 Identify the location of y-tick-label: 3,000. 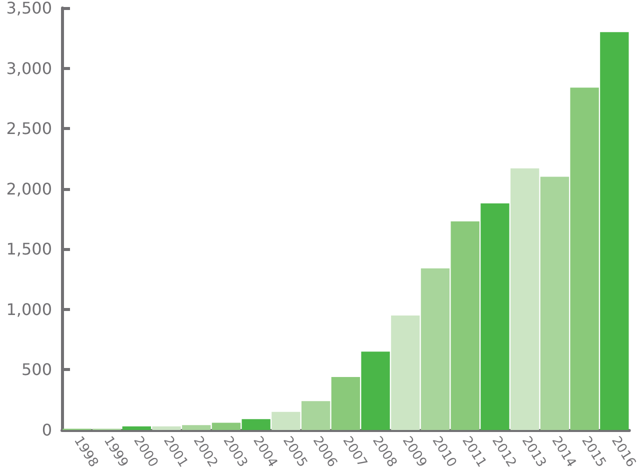
(29, 68).